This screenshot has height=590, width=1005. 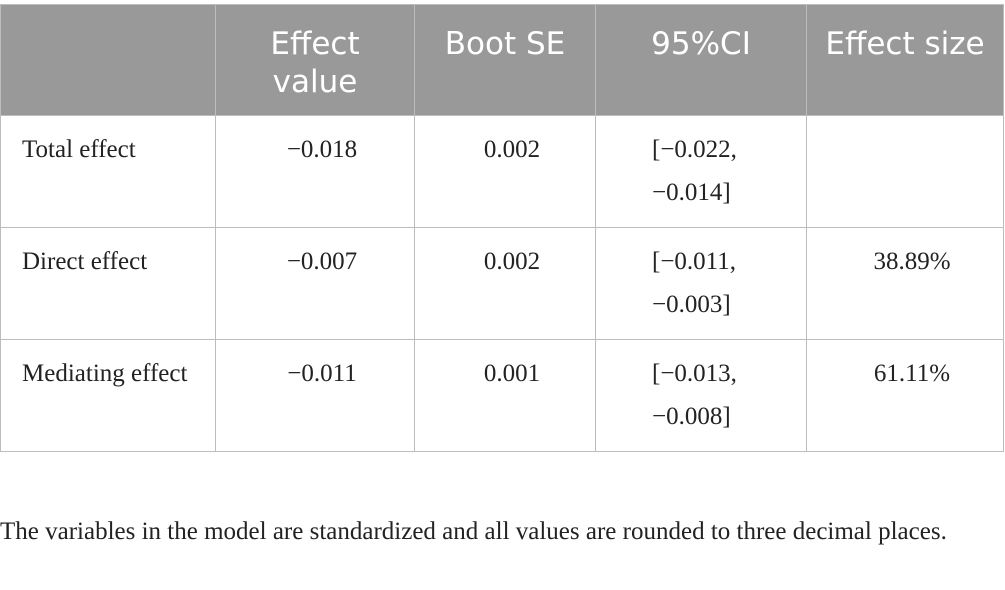 What do you see at coordinates (701, 283) in the screenshot?
I see `cell-ci: [−0.011, −0.003]` at bounding box center [701, 283].